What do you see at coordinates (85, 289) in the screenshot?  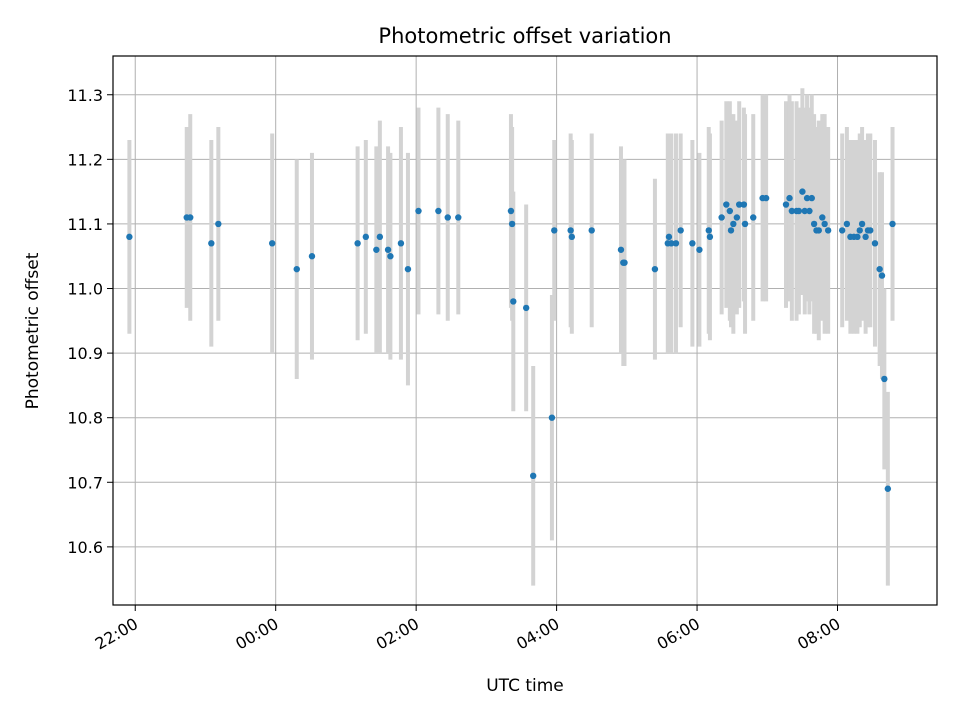 I see `y-tick-label: 11.0` at bounding box center [85, 289].